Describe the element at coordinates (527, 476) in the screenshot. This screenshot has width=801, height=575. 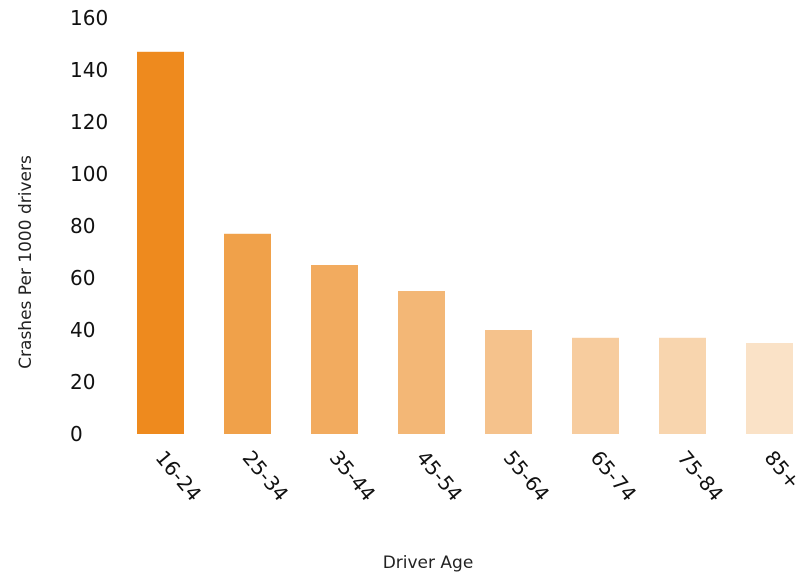
I see `x-tick-label: 55-64` at that location.